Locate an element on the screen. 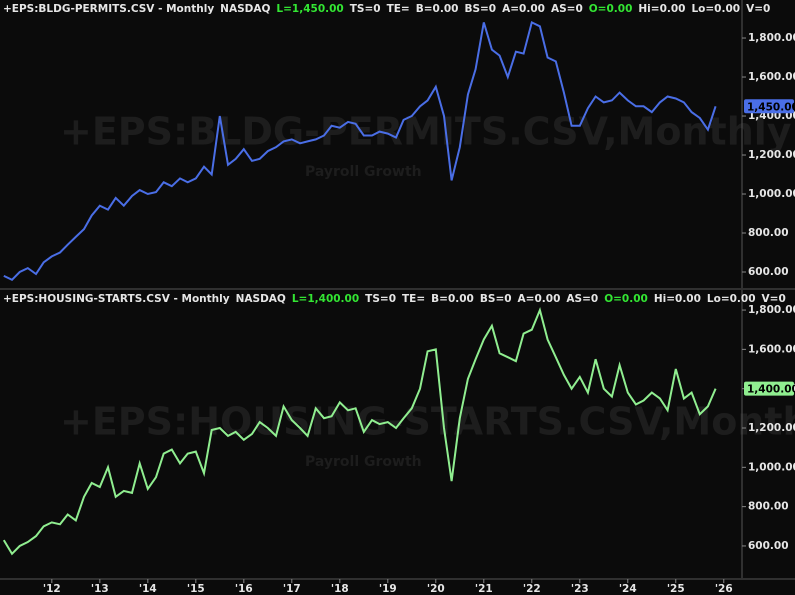 Image resolution: width=795 pixels, height=595 pixels. watermark: +EPS:HOUSING-STARTS.CSV,Monthly is located at coordinates (427, 422).